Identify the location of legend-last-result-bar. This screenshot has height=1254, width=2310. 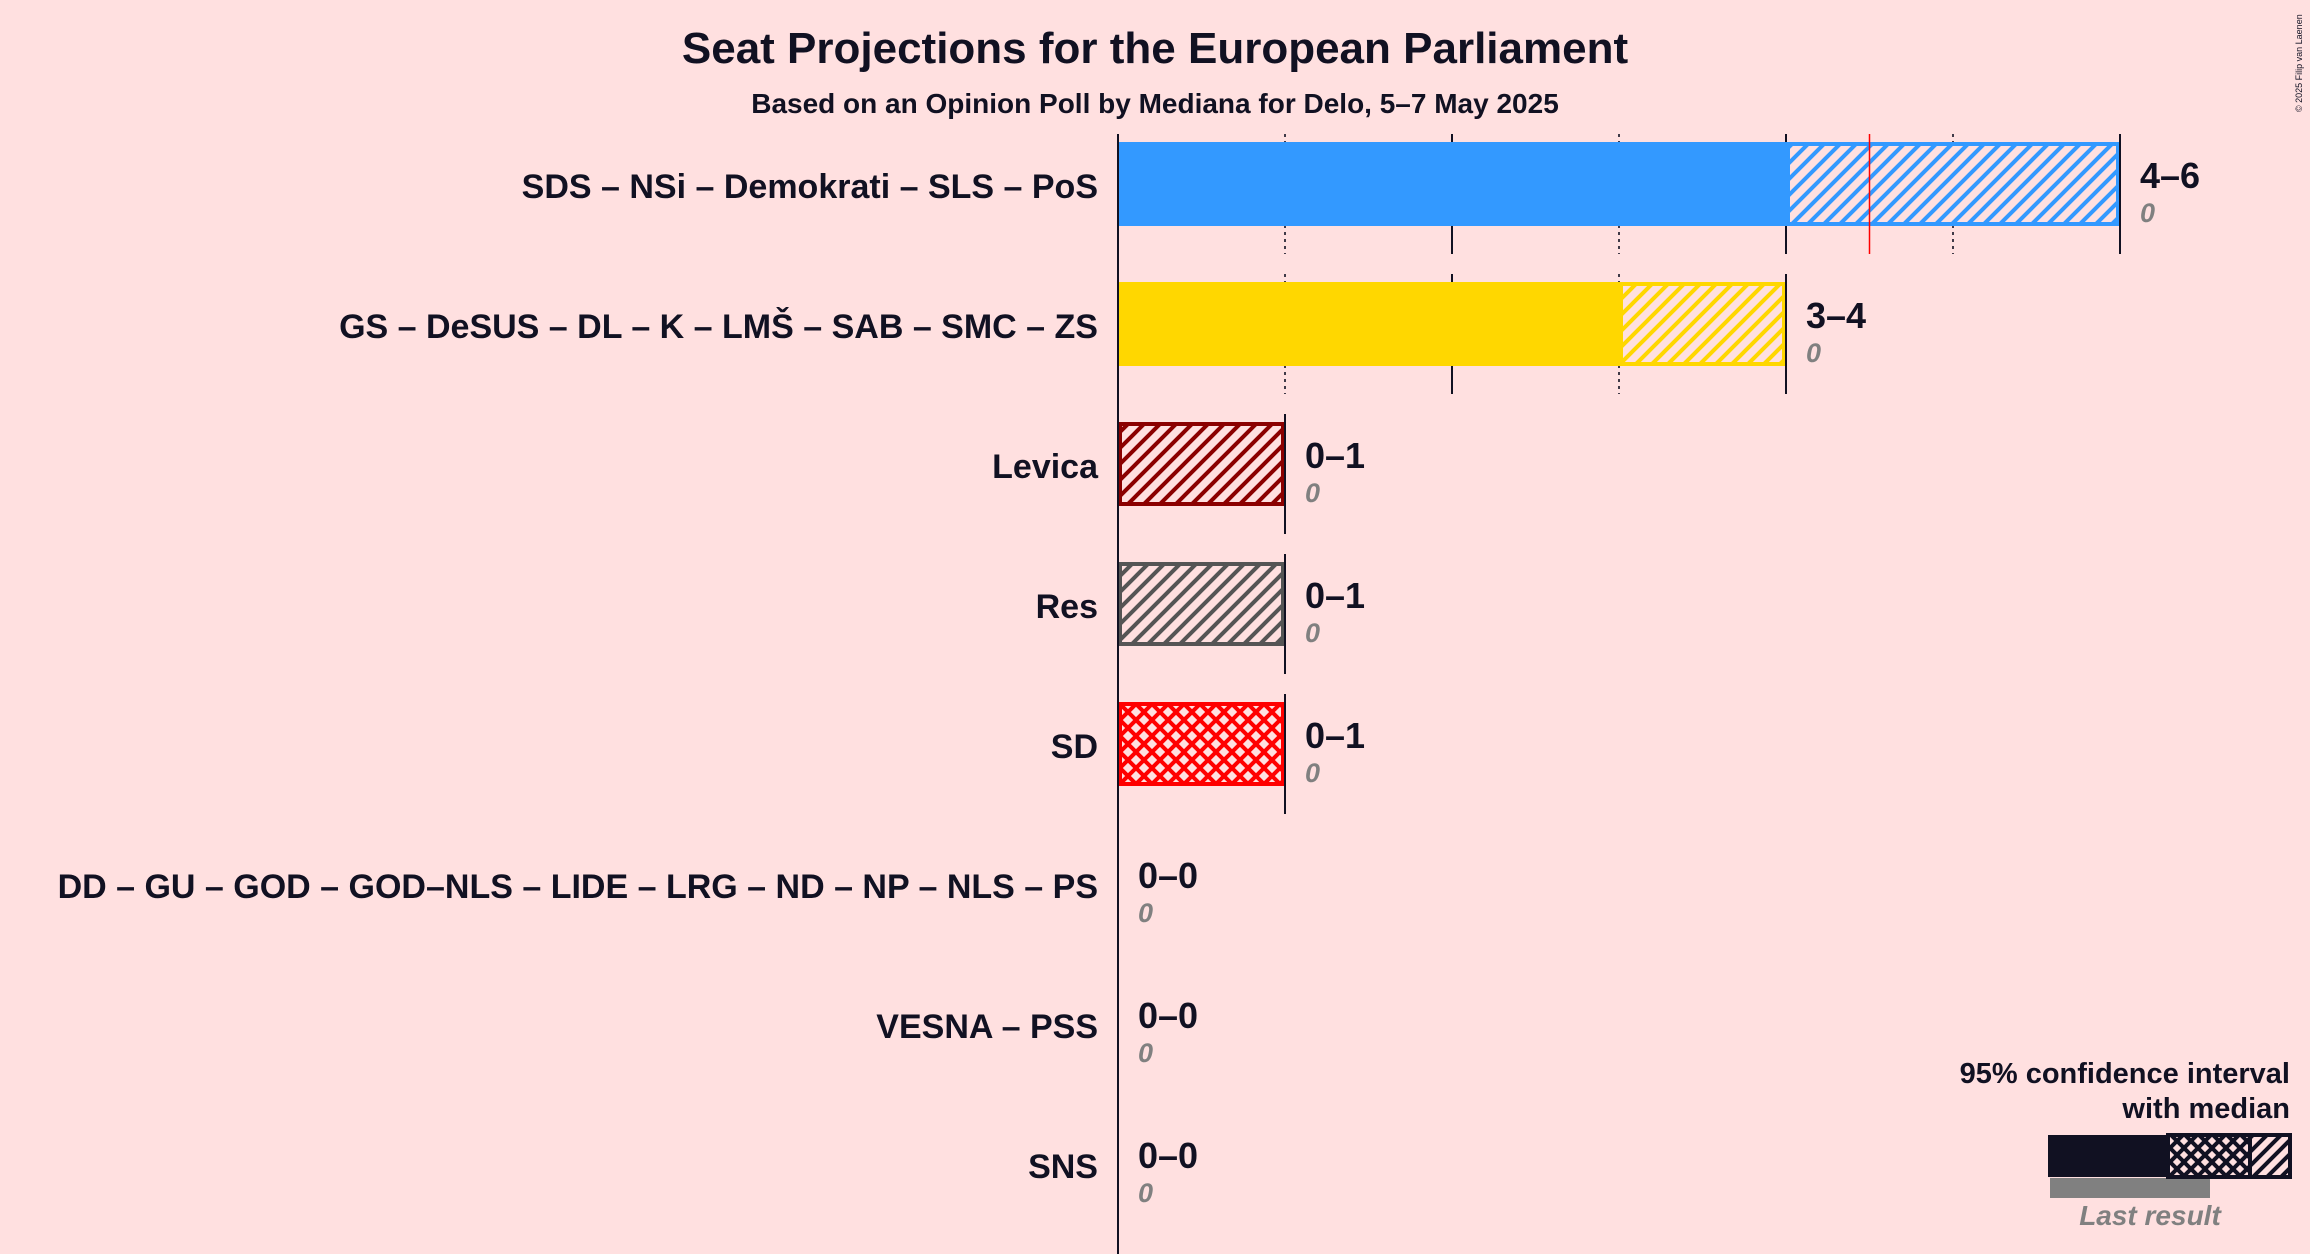
(2130, 1188).